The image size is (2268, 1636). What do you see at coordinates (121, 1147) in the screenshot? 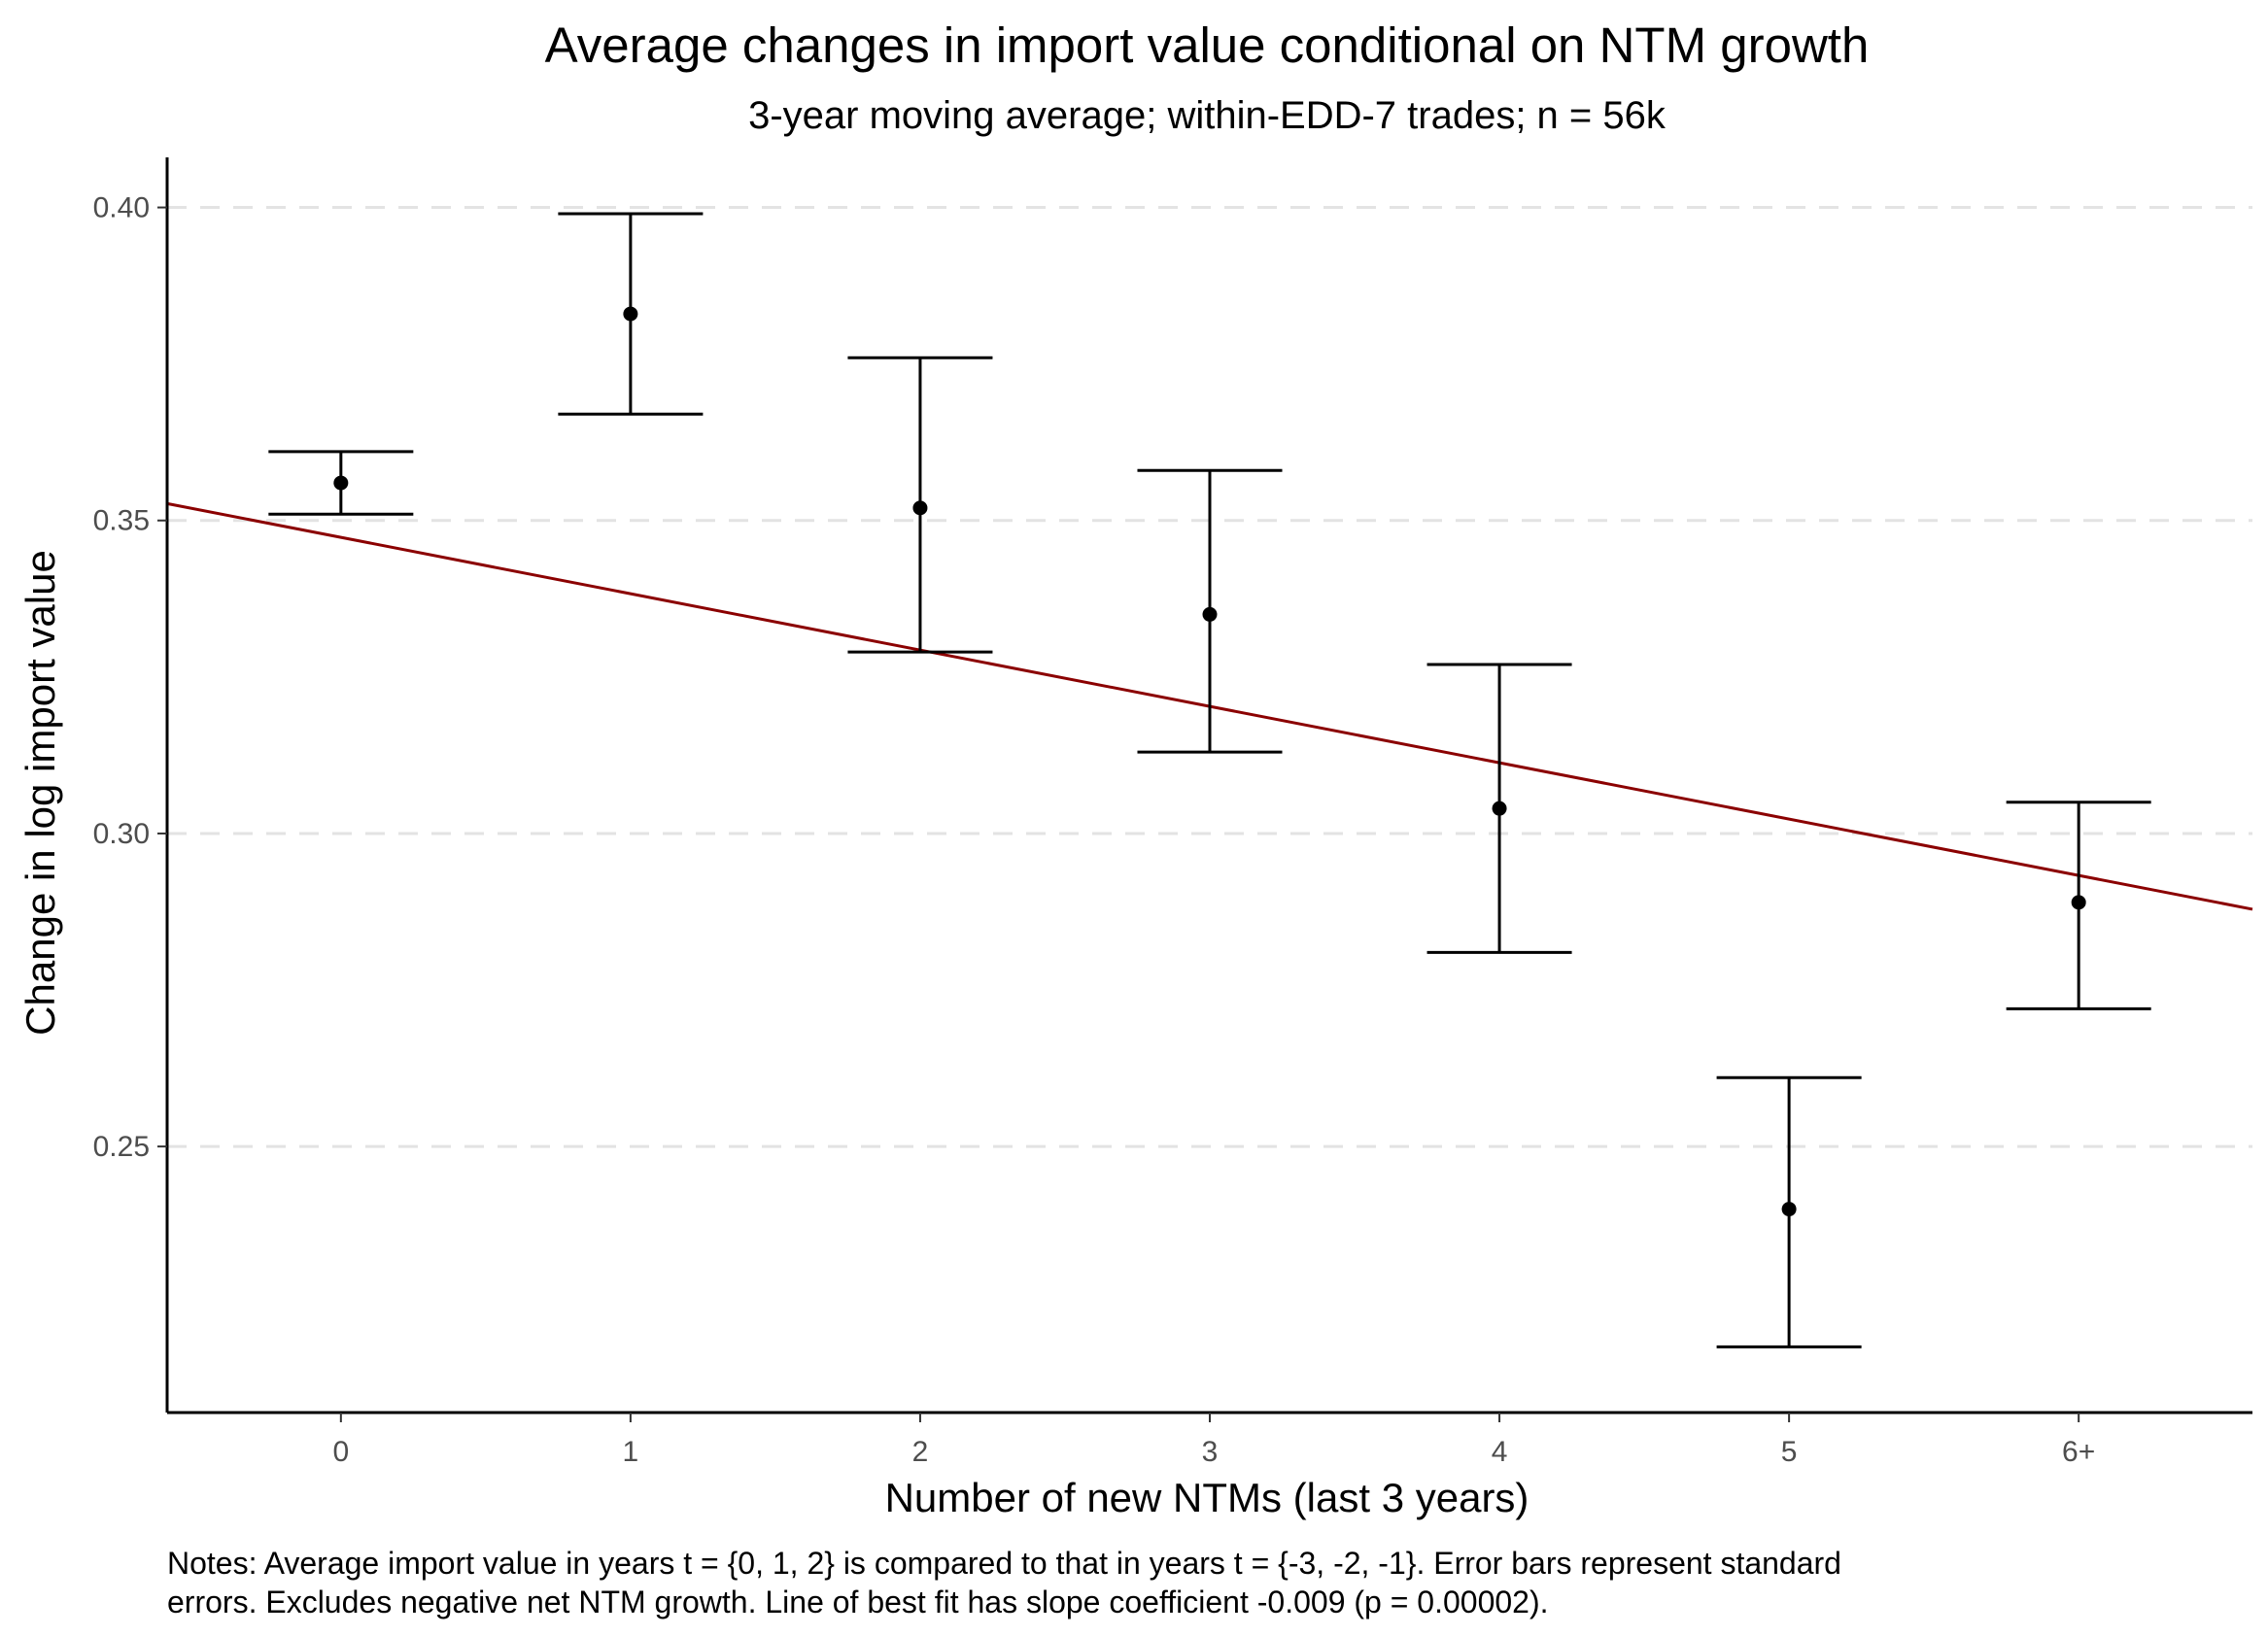
I see `y-tick-label-0.25: 0.25` at bounding box center [121, 1147].